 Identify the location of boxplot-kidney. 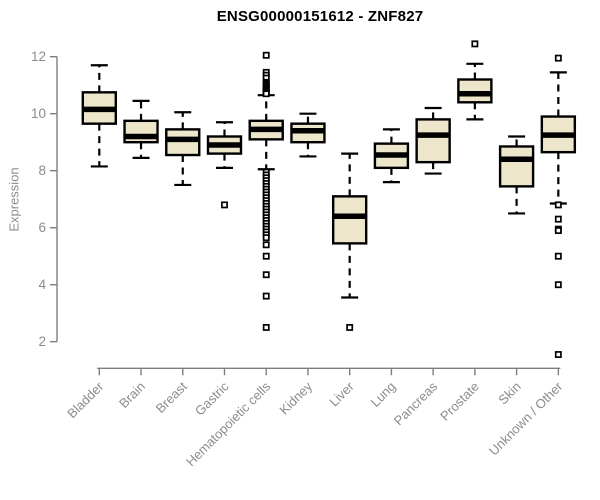
(308, 135).